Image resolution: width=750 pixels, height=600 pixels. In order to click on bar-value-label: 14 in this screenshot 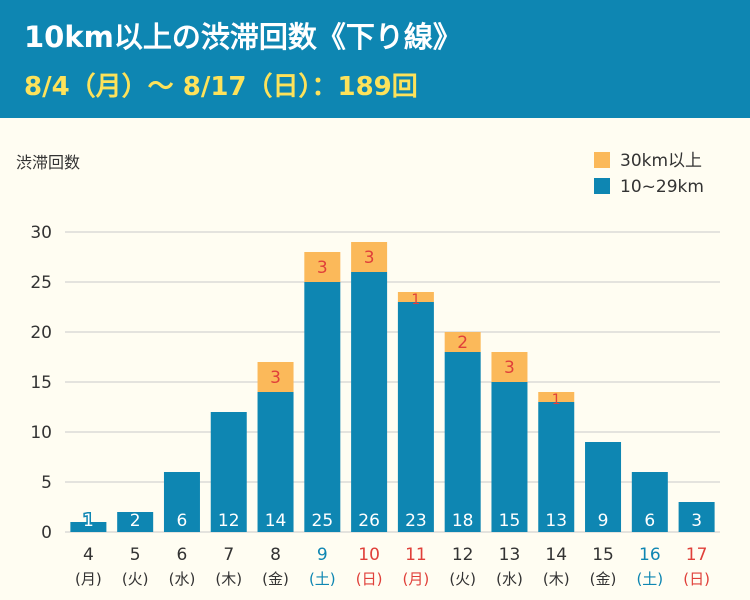, I will do `click(276, 521)`.